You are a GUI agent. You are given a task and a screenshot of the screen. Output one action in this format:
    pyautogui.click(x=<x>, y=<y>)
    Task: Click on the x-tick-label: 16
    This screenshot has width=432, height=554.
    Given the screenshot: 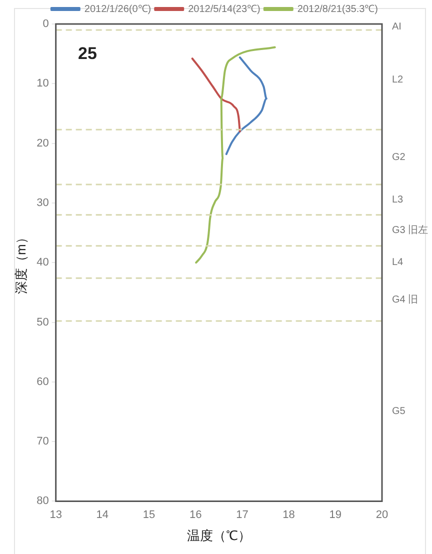 What is the action you would take?
    pyautogui.click(x=195, y=514)
    